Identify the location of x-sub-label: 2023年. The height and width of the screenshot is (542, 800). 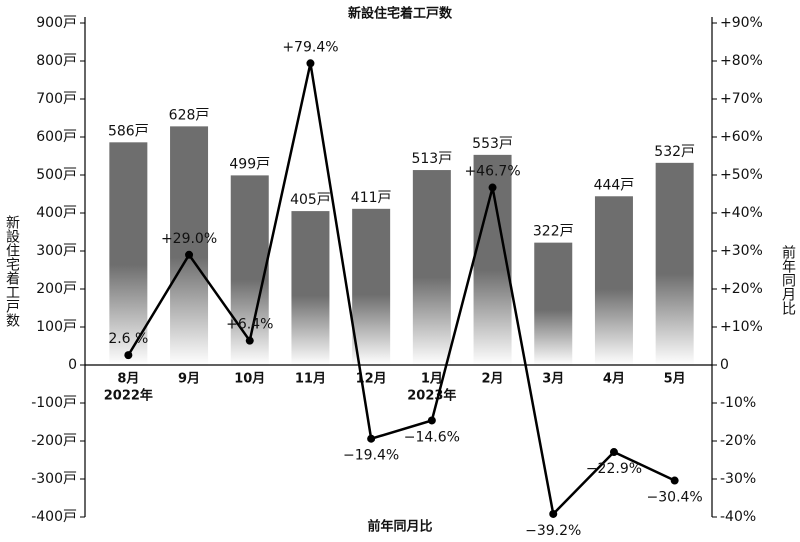
(431, 396).